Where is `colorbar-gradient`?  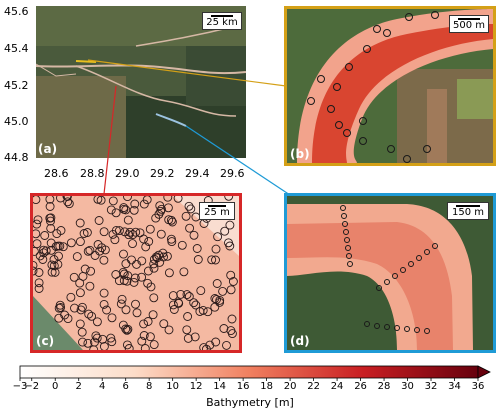
colorbar-gradient is located at coordinates (249, 372).